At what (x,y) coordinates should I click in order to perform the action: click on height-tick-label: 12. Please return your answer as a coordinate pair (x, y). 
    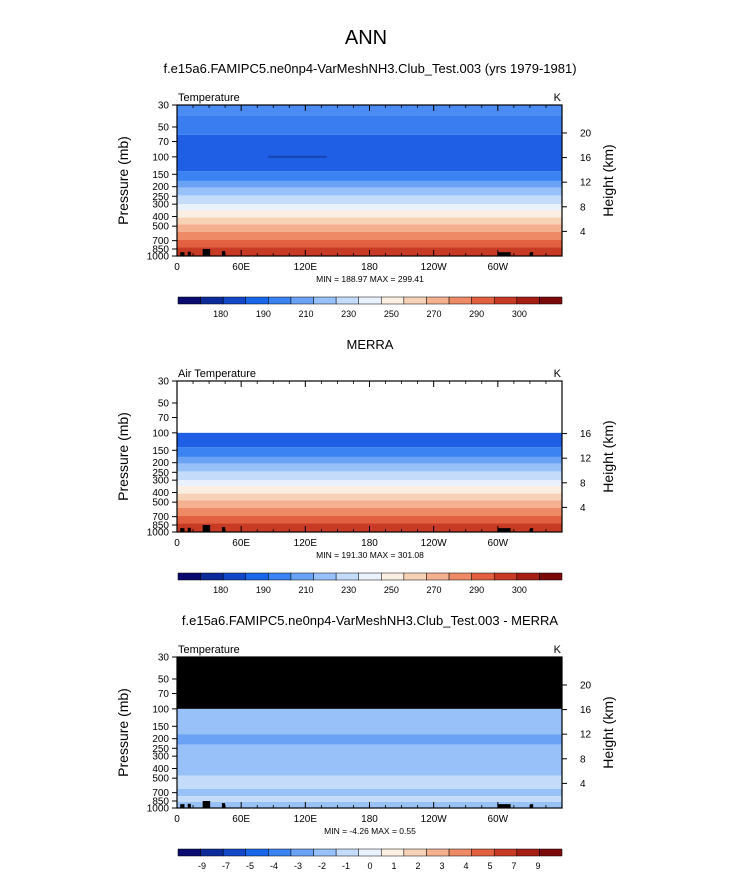
    Looking at the image, I should click on (586, 183).